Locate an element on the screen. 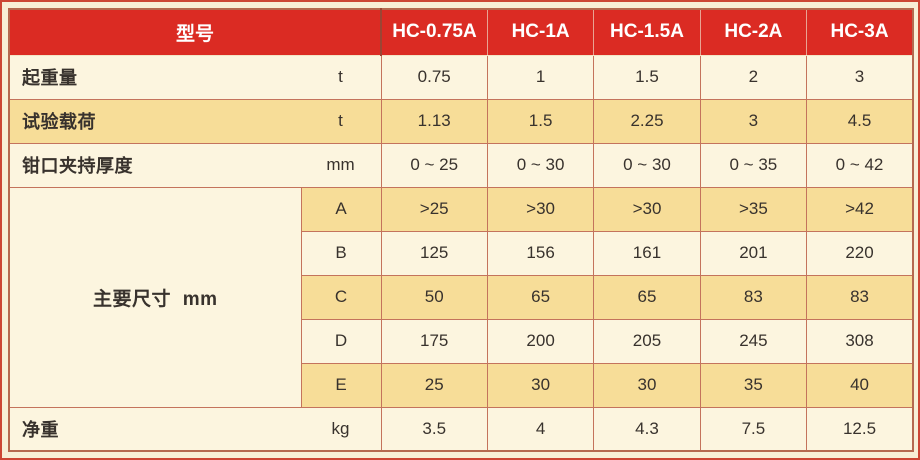 The width and height of the screenshot is (920, 460). cell-value: 0 ~ 35 is located at coordinates (753, 165).